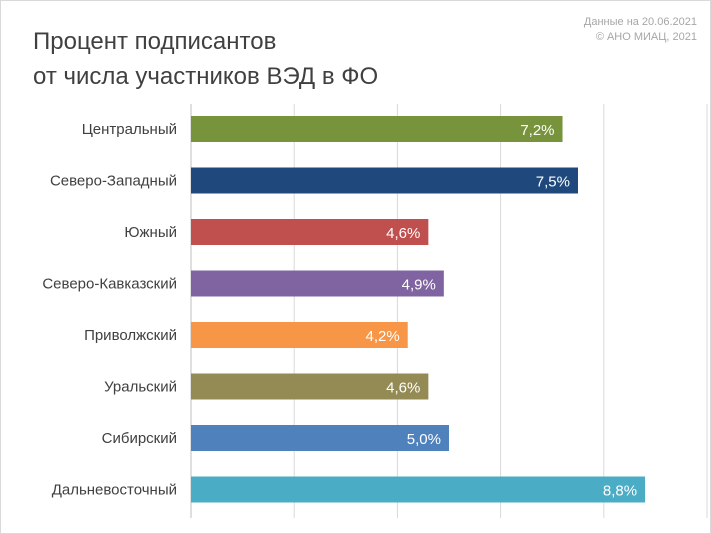 This screenshot has height=534, width=711. What do you see at coordinates (150, 232) in the screenshot?
I see `category-label: Южный` at bounding box center [150, 232].